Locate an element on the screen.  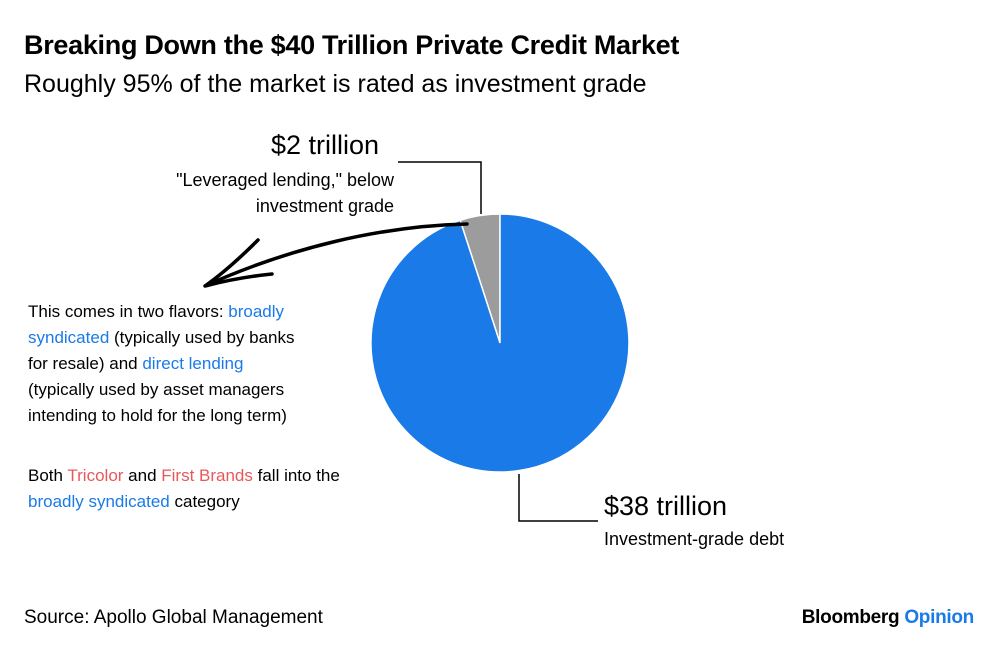
note1-text-e: for resale) and is located at coordinates (85, 363).